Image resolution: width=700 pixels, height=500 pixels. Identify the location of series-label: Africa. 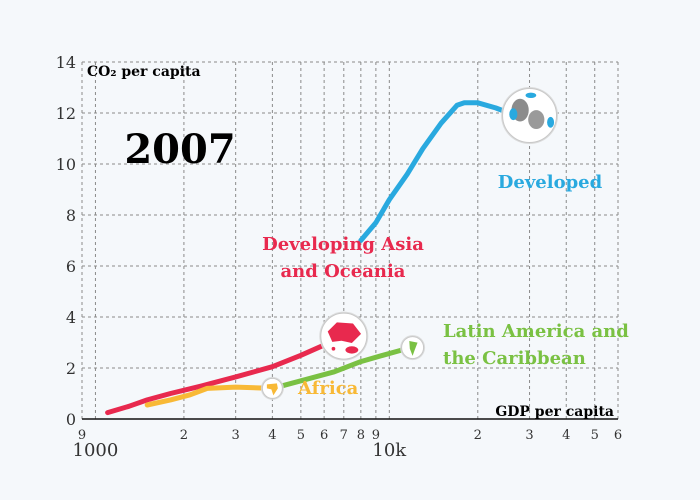
(328, 388).